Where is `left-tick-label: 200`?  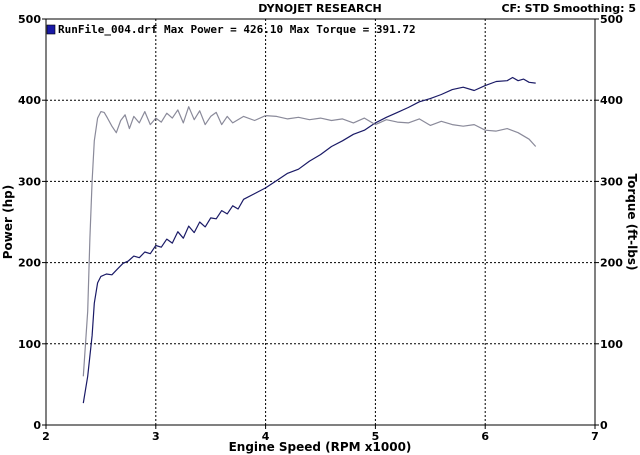 left-tick-label: 200 is located at coordinates (29, 263).